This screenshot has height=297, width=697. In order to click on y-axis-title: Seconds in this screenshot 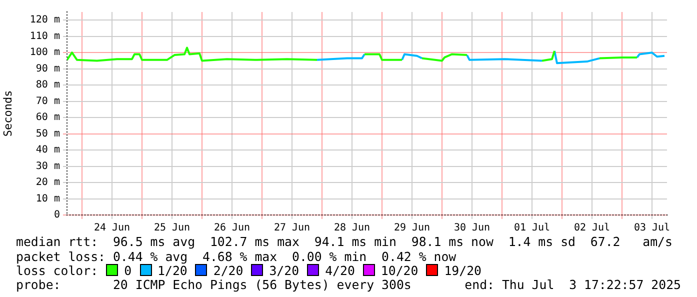, I will do `click(7, 113)`.